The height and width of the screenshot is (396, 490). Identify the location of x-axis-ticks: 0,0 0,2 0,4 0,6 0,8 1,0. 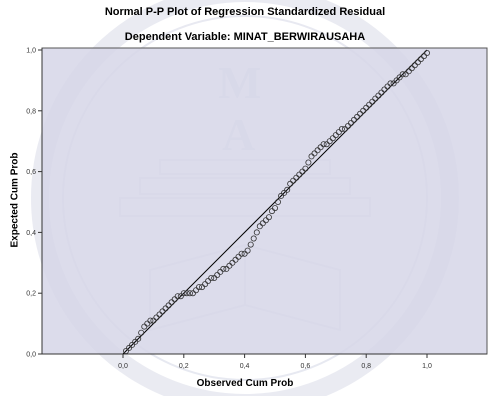
(275, 362).